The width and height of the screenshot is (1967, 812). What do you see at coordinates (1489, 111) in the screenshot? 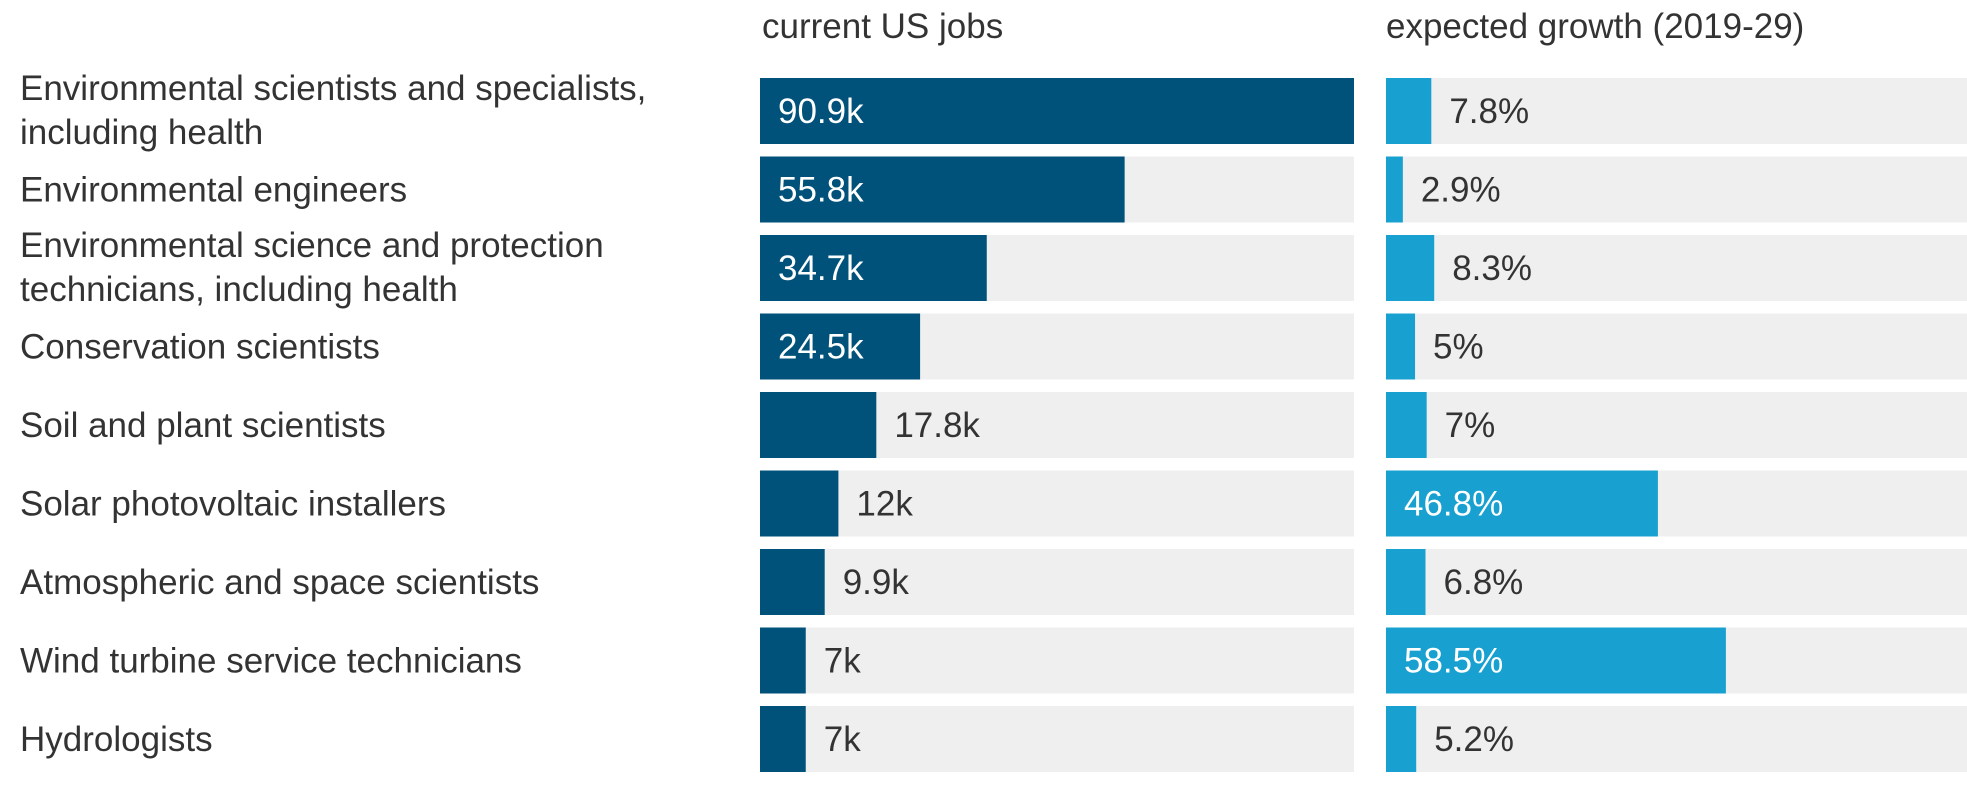
I see `growth-value-label: 7.8%` at bounding box center [1489, 111].